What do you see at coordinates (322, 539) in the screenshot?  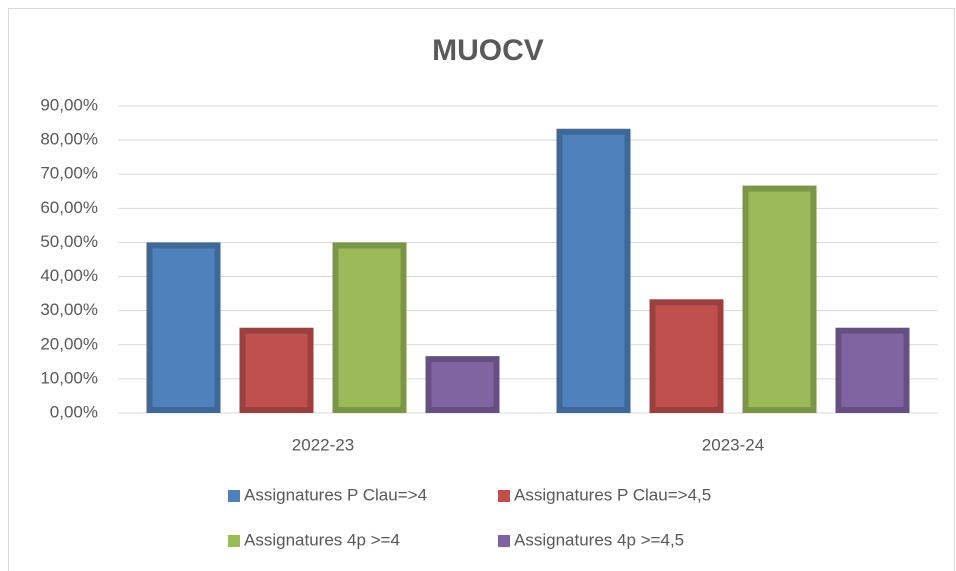 I see `legend-label: Assignatures 4p >=4` at bounding box center [322, 539].